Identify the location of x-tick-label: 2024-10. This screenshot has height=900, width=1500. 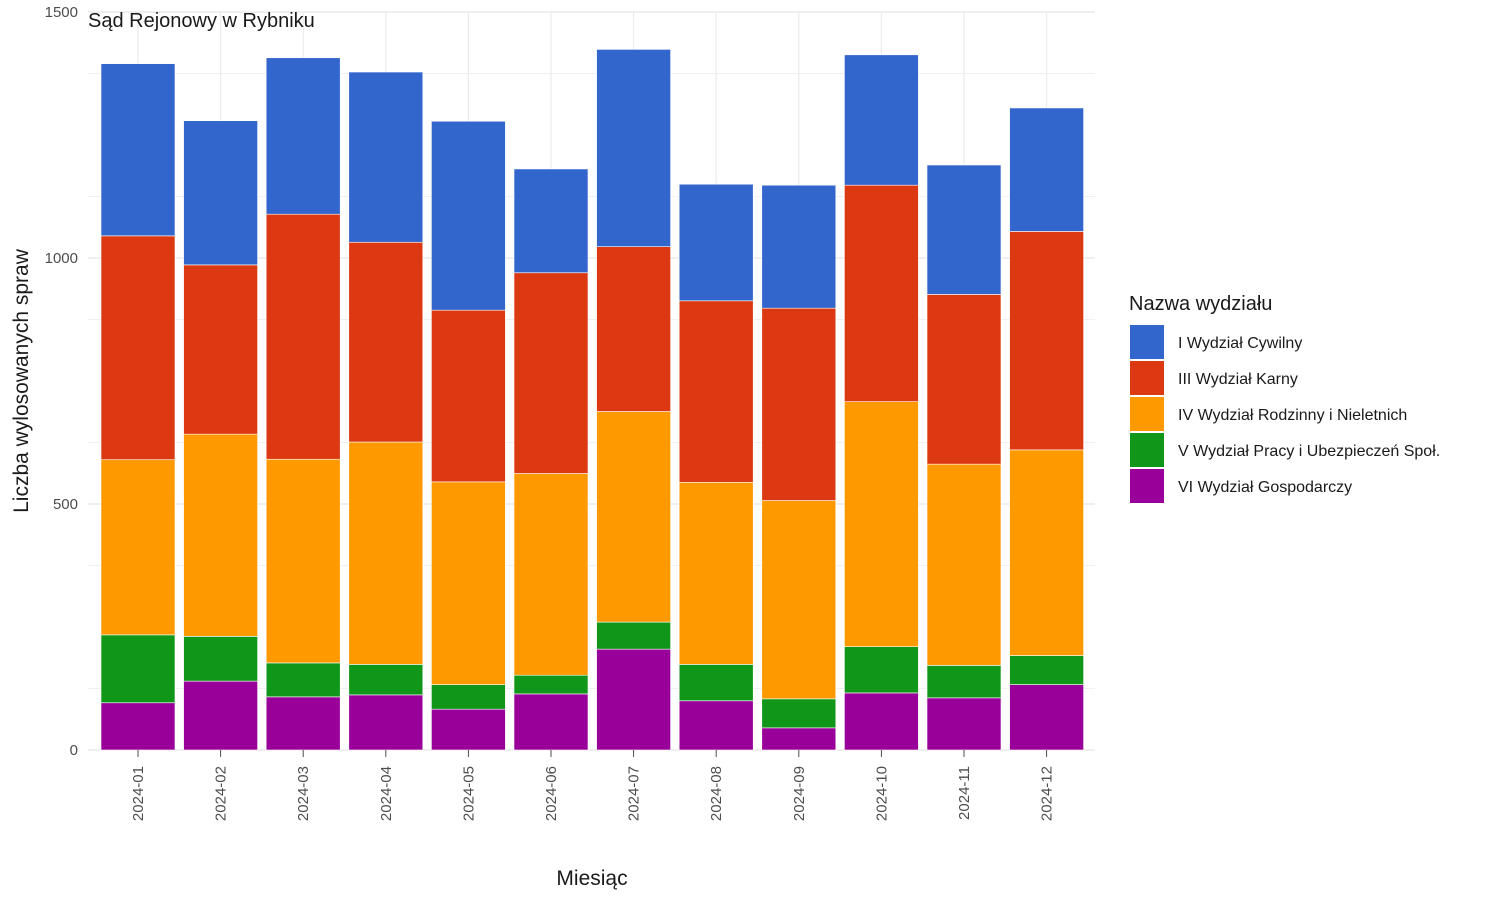
(881, 793).